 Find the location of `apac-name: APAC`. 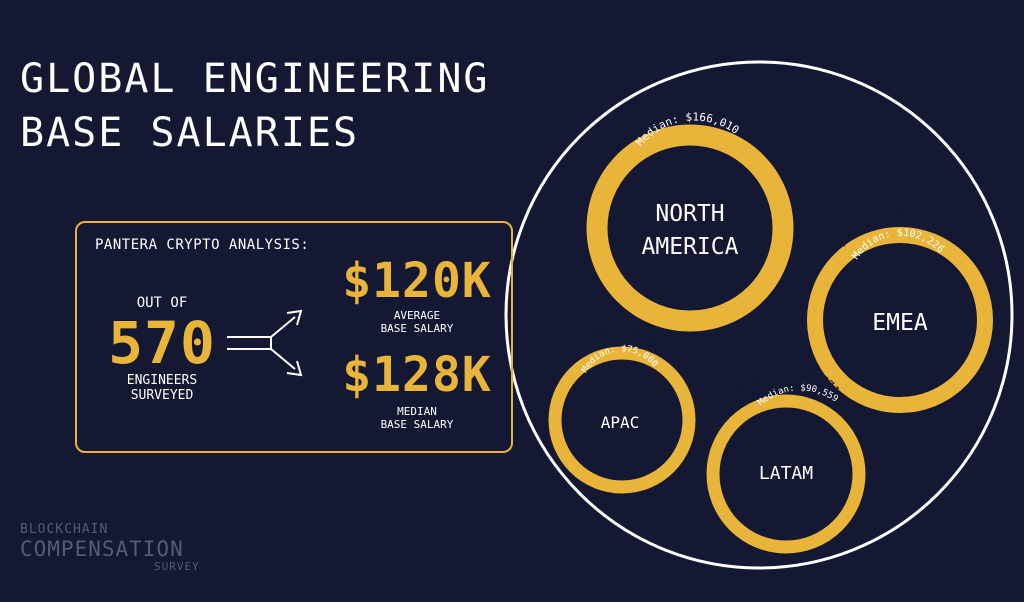

apac-name: APAC is located at coordinates (620, 422).